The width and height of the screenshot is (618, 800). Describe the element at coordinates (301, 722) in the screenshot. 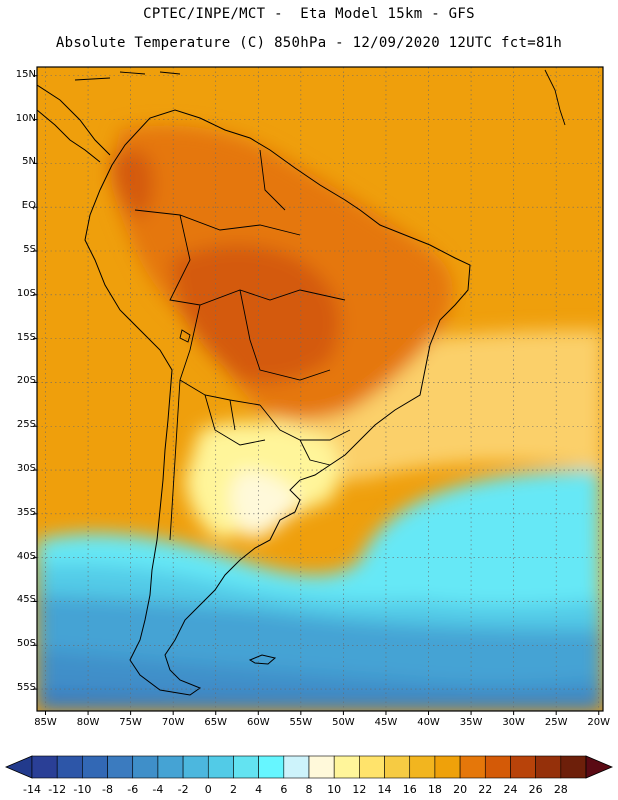

I see `lon-label: 55W` at that location.